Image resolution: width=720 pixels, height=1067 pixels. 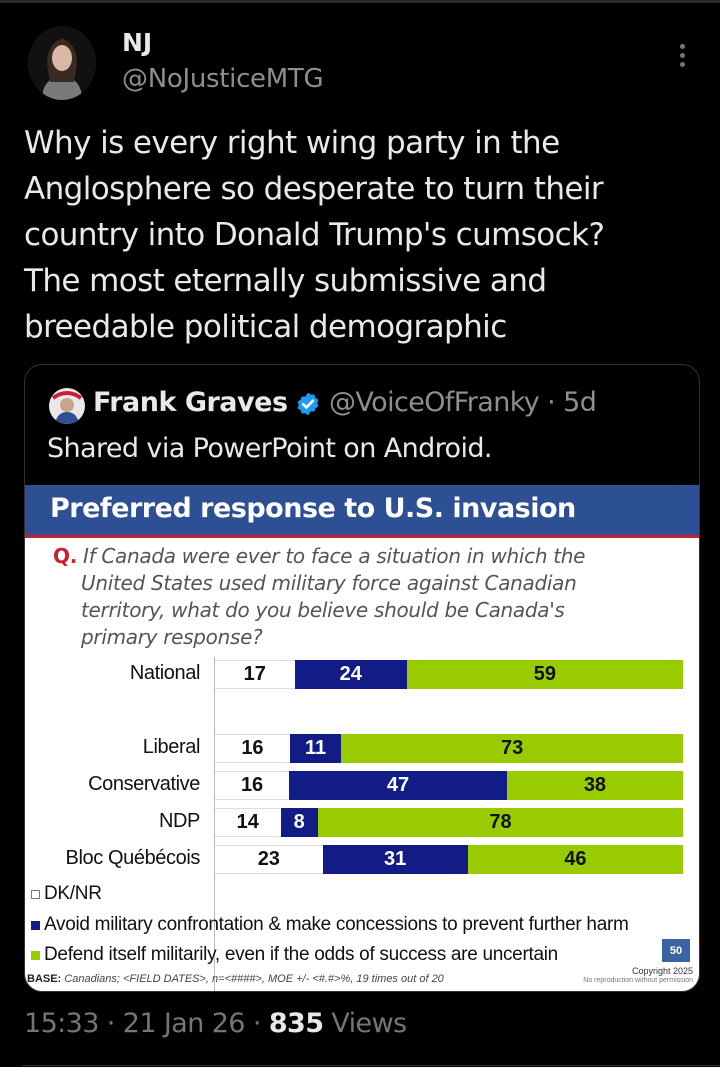 I want to click on slide-title: Preferred response to U.S. invasion, so click(x=313, y=508).